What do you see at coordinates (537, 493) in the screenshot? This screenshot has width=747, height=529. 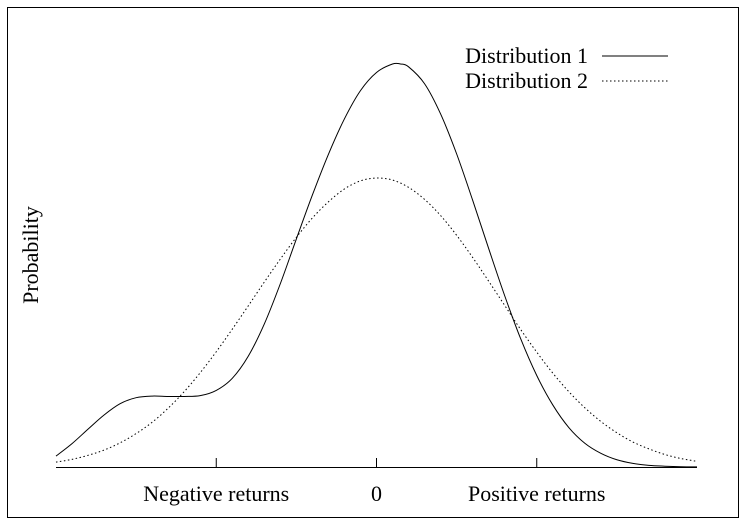 I see `x-tick-label: Positive returns` at bounding box center [537, 493].